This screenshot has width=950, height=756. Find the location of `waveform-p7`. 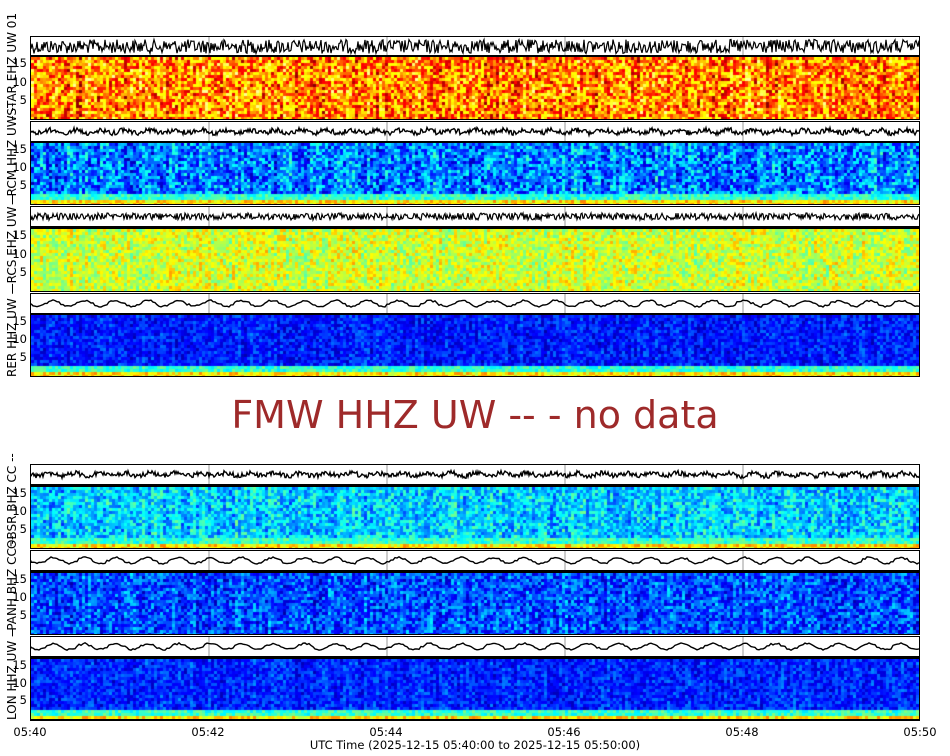

waveform-p7 is located at coordinates (475, 560).